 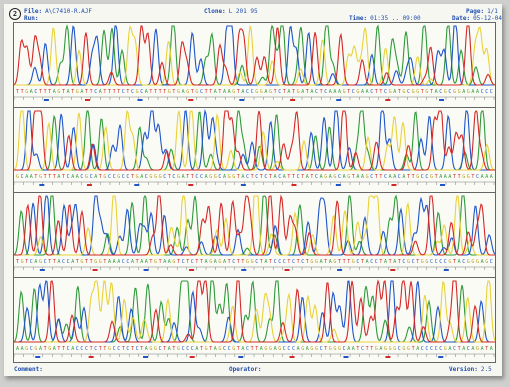 What do you see at coordinates (254, 140) in the screenshot?
I see `trace-a-line` at bounding box center [254, 140].